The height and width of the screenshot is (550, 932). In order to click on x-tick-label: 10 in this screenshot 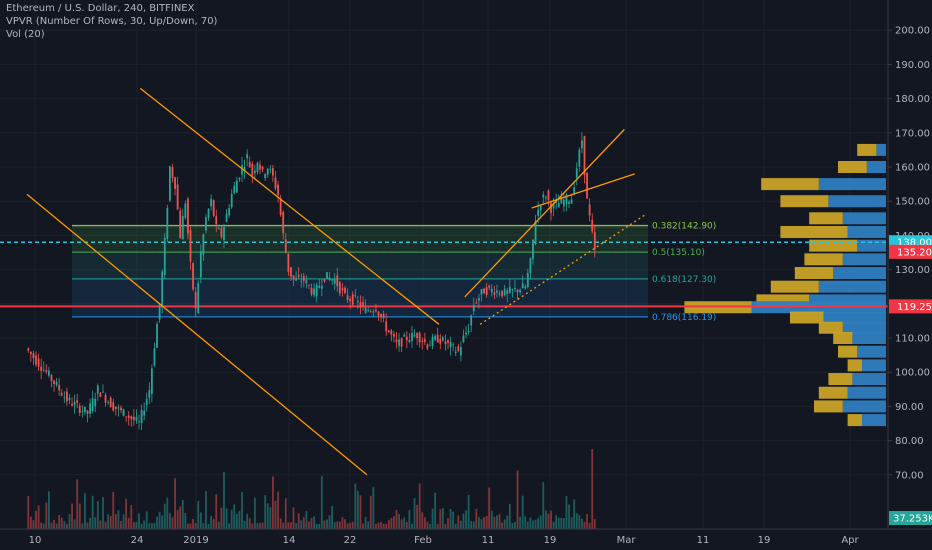, I will do `click(35, 540)`.